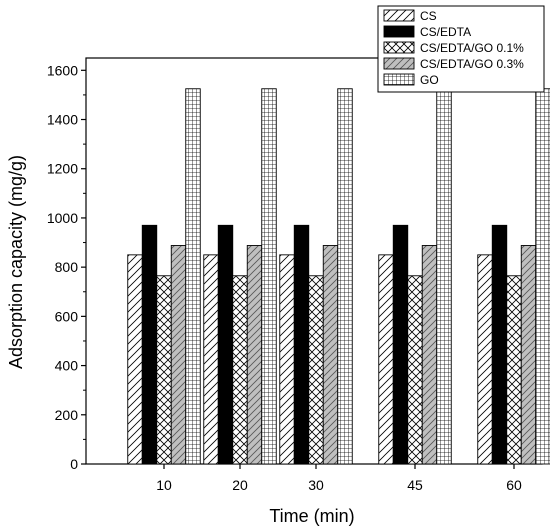  What do you see at coordinates (62, 218) in the screenshot?
I see `y-tick-label: 1000` at bounding box center [62, 218].